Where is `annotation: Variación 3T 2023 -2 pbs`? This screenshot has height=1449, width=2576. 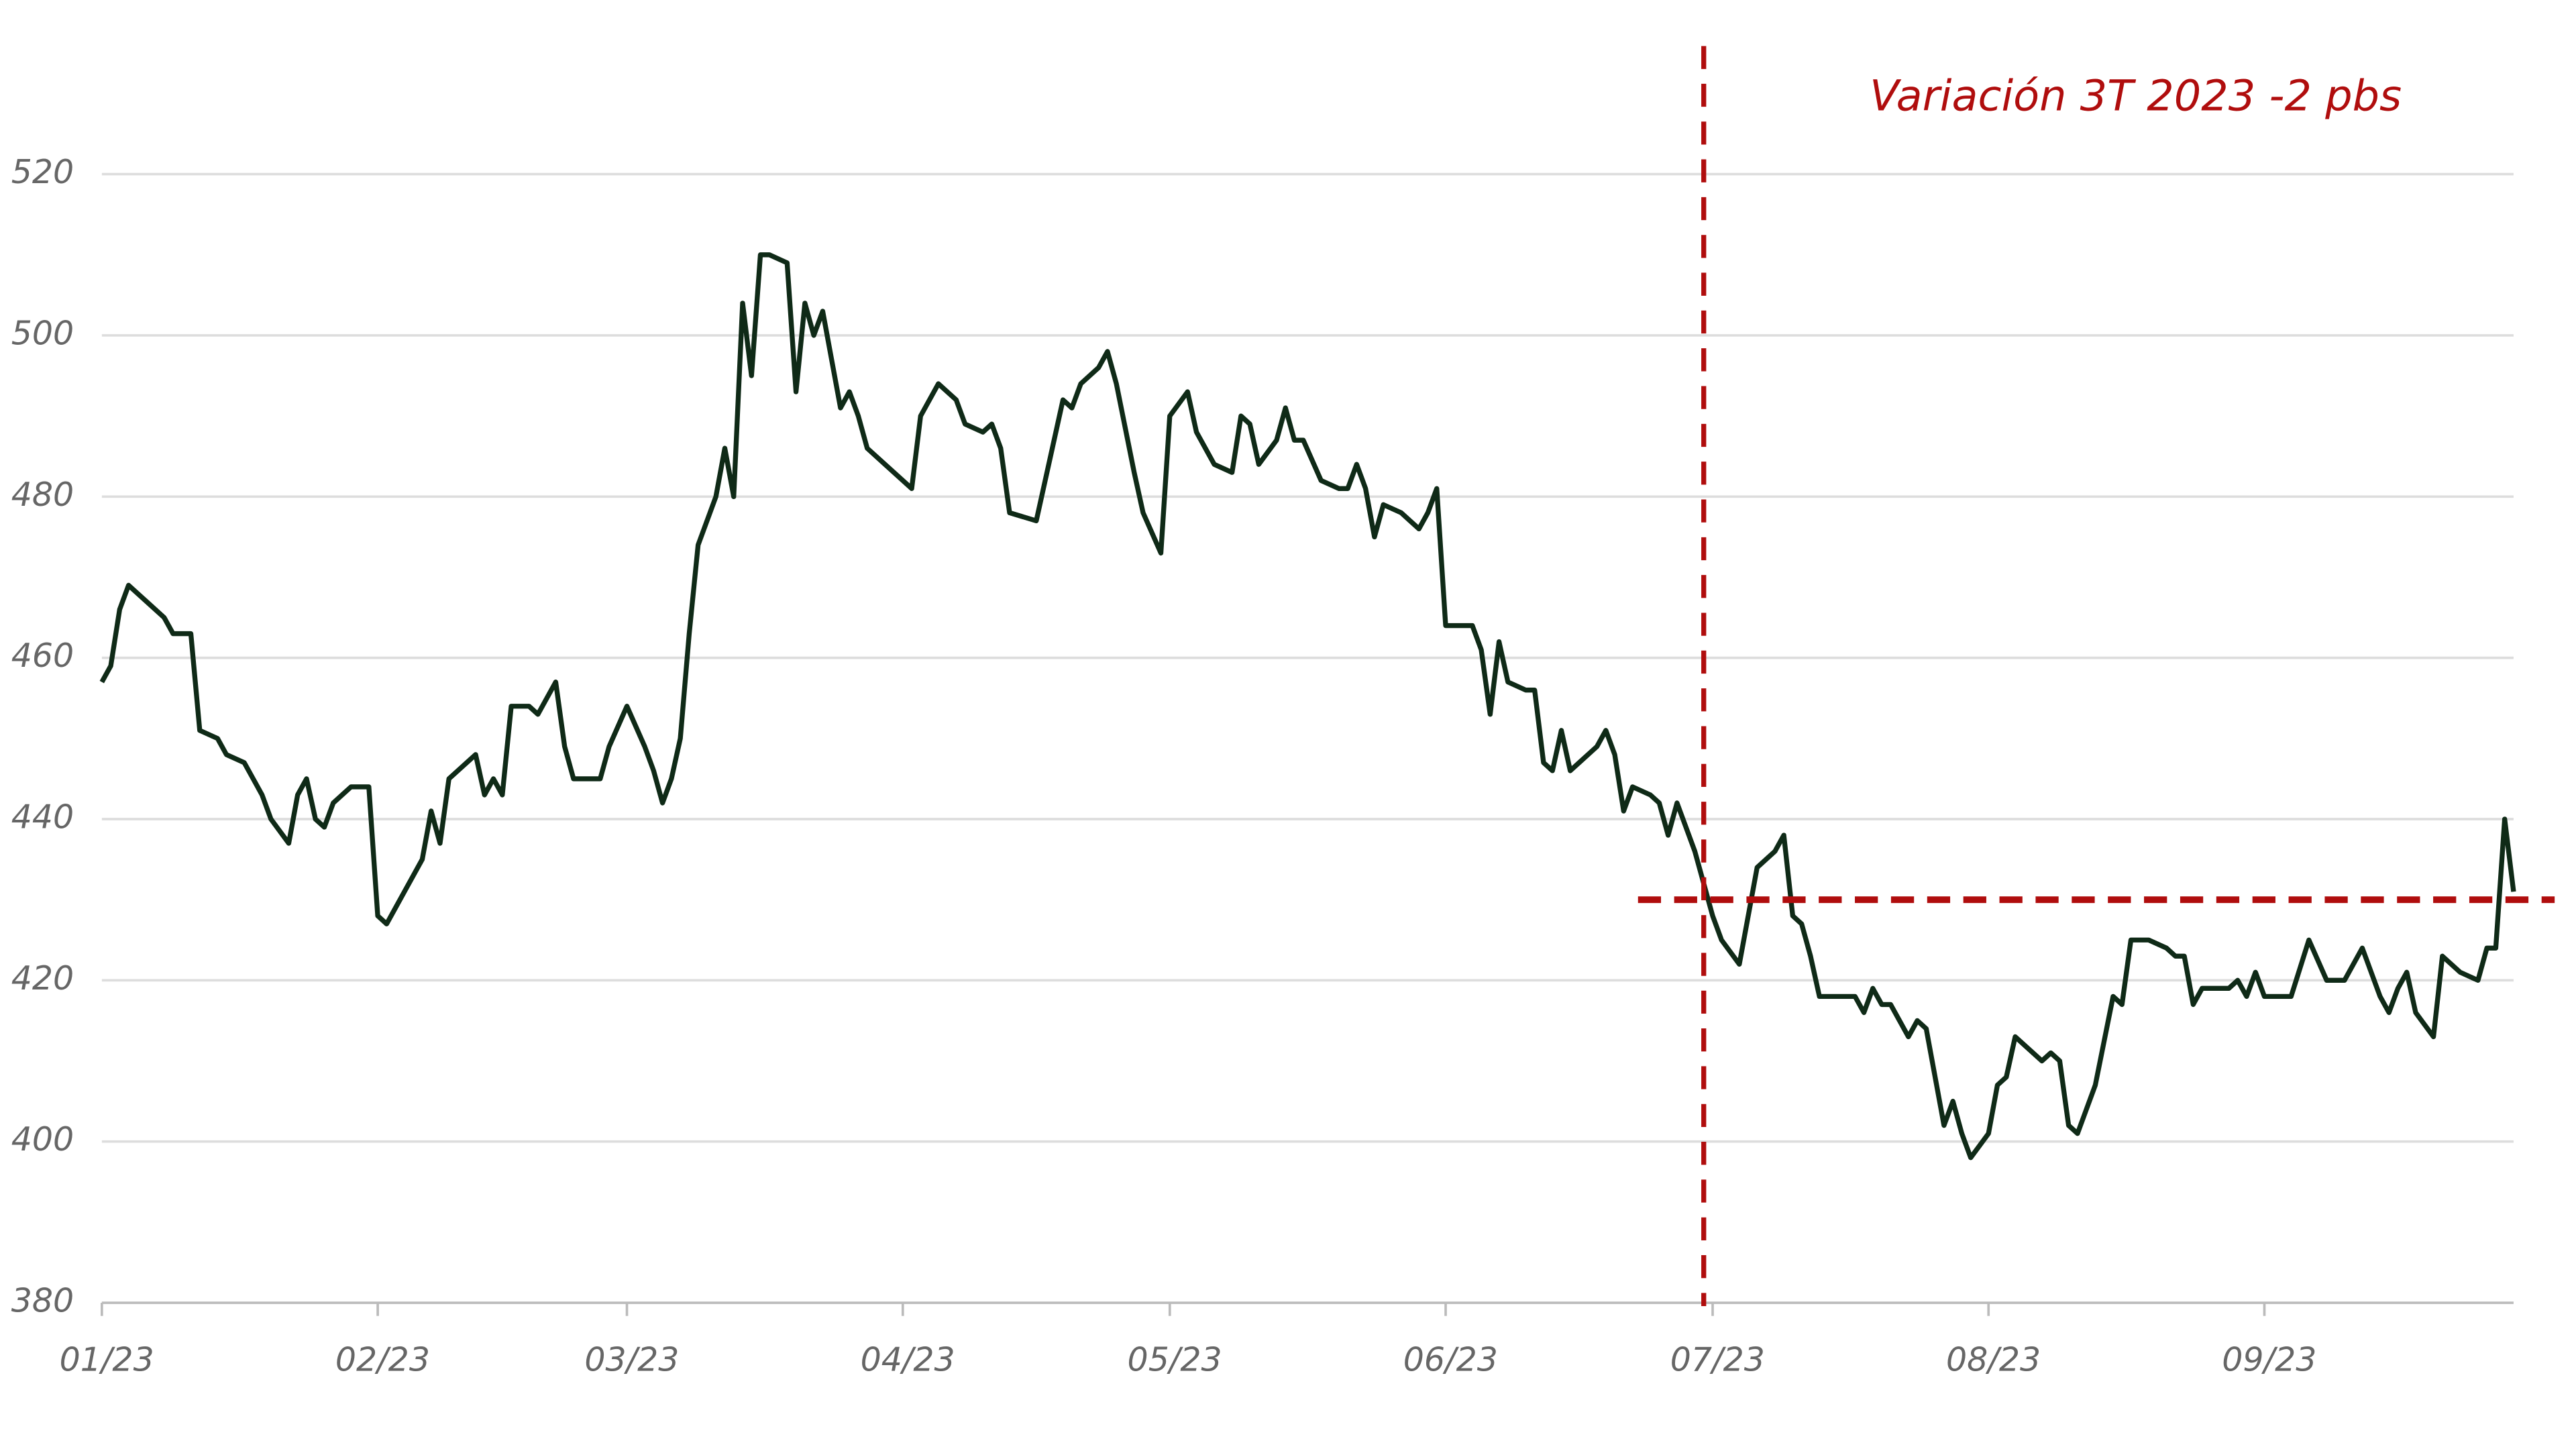 annotation: Variación 3T 2023 -2 pbs is located at coordinates (2136, 96).